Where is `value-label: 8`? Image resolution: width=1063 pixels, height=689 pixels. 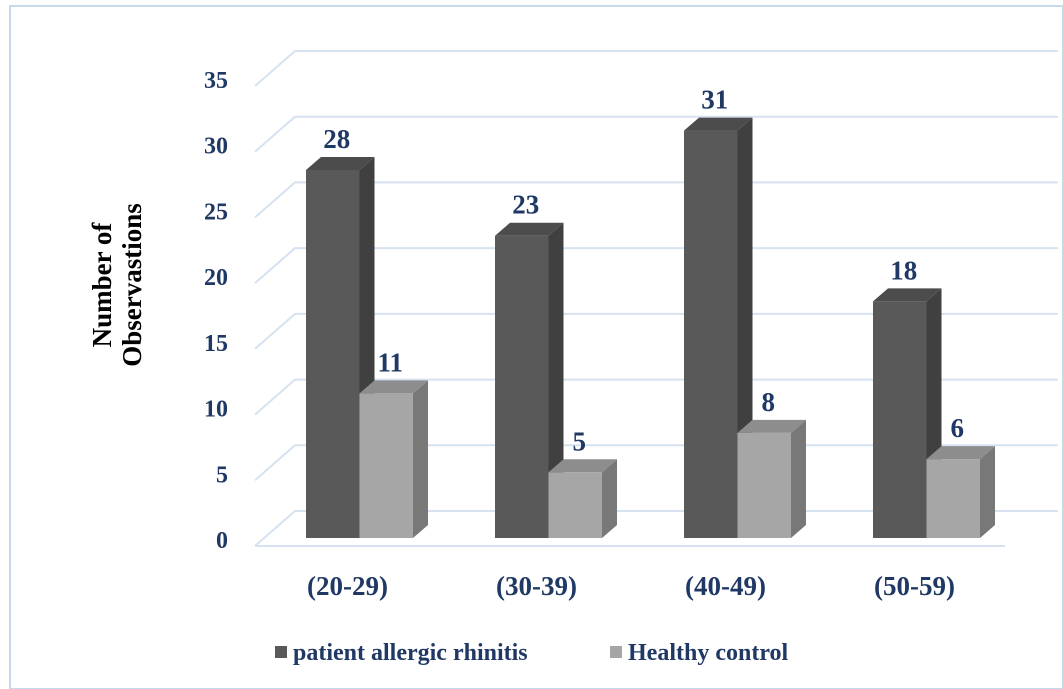 value-label: 8 is located at coordinates (769, 402).